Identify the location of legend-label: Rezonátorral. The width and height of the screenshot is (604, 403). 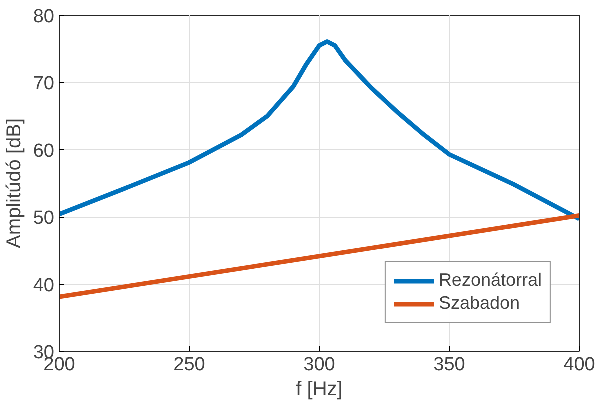
(490, 280).